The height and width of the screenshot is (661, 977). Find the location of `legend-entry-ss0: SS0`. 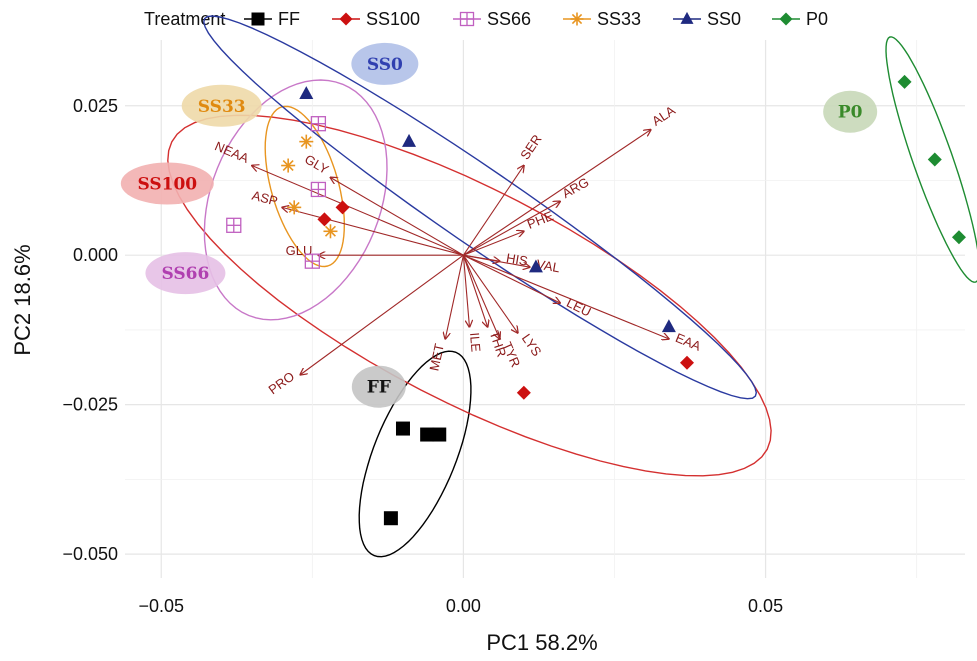

legend-entry-ss0: SS0 is located at coordinates (707, 19).